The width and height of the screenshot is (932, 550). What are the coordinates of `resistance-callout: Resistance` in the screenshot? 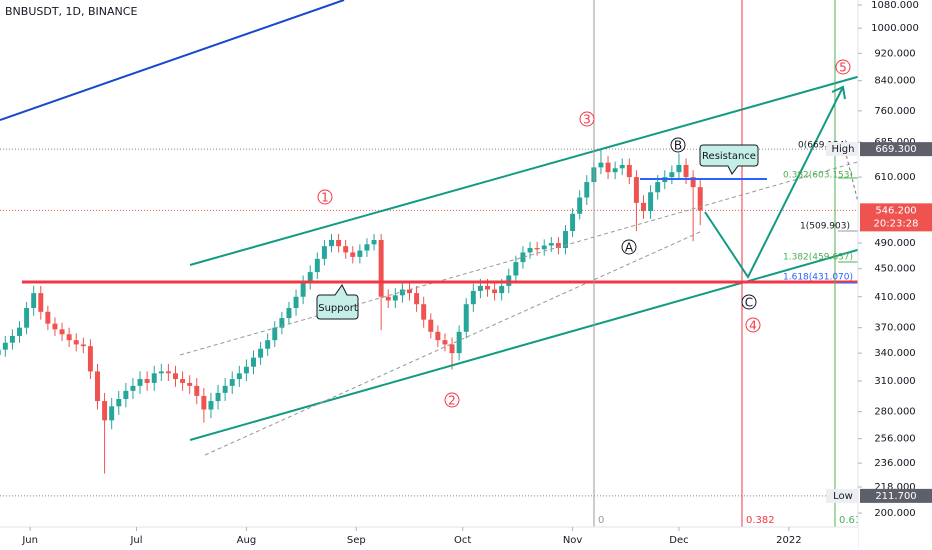 It's located at (729, 159).